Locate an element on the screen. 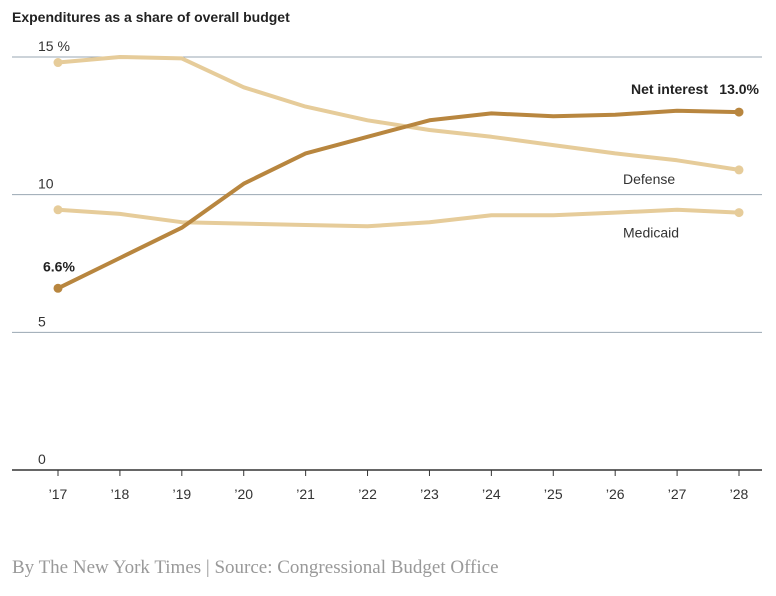 The width and height of the screenshot is (776, 596). y-tick-label: 5 is located at coordinates (42, 321).